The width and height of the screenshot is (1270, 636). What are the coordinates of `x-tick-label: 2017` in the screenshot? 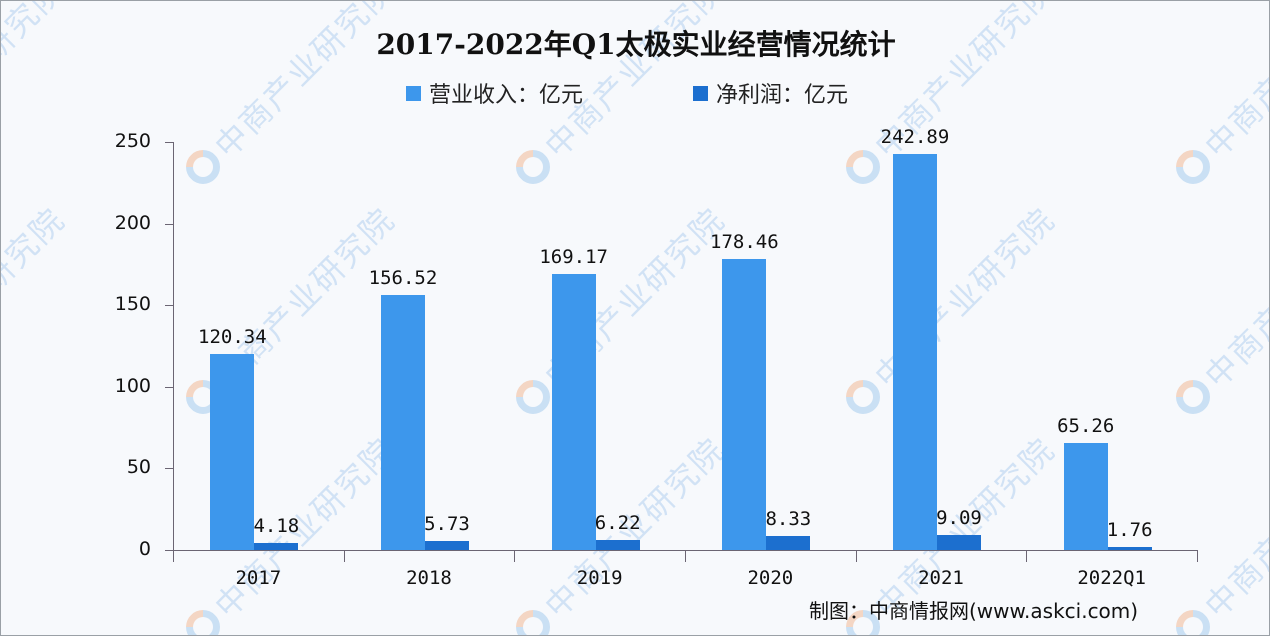 It's located at (258, 578).